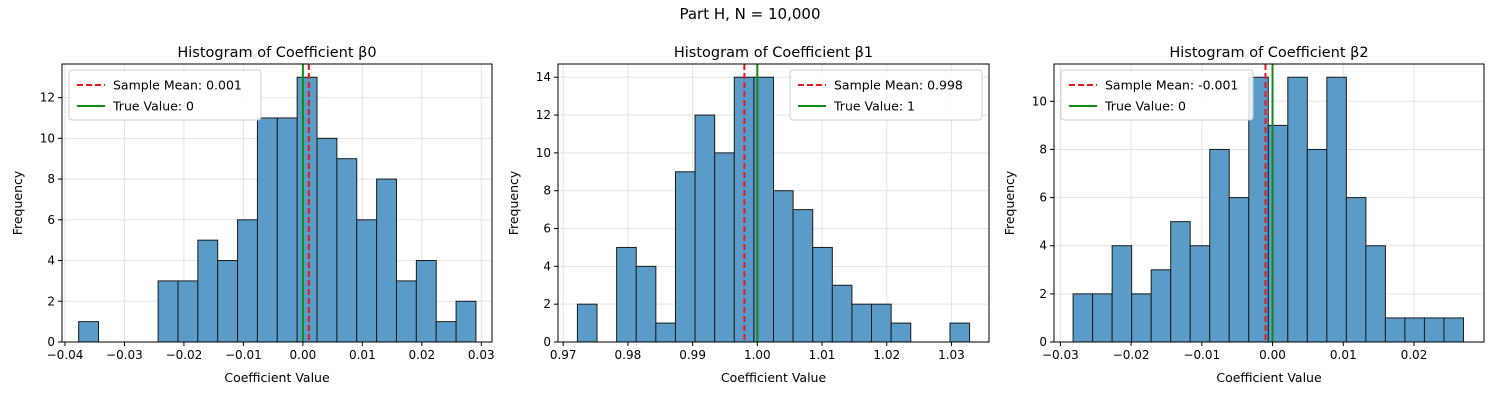 This screenshot has height=400, width=1500. Describe the element at coordinates (692, 355) in the screenshot. I see `x-tick-label: 0.99` at that location.